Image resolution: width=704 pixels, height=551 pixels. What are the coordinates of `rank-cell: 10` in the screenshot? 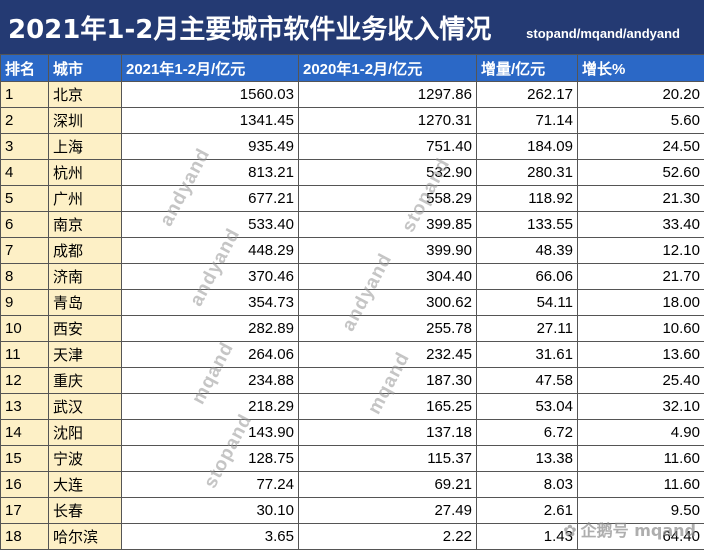 It's located at (24, 328).